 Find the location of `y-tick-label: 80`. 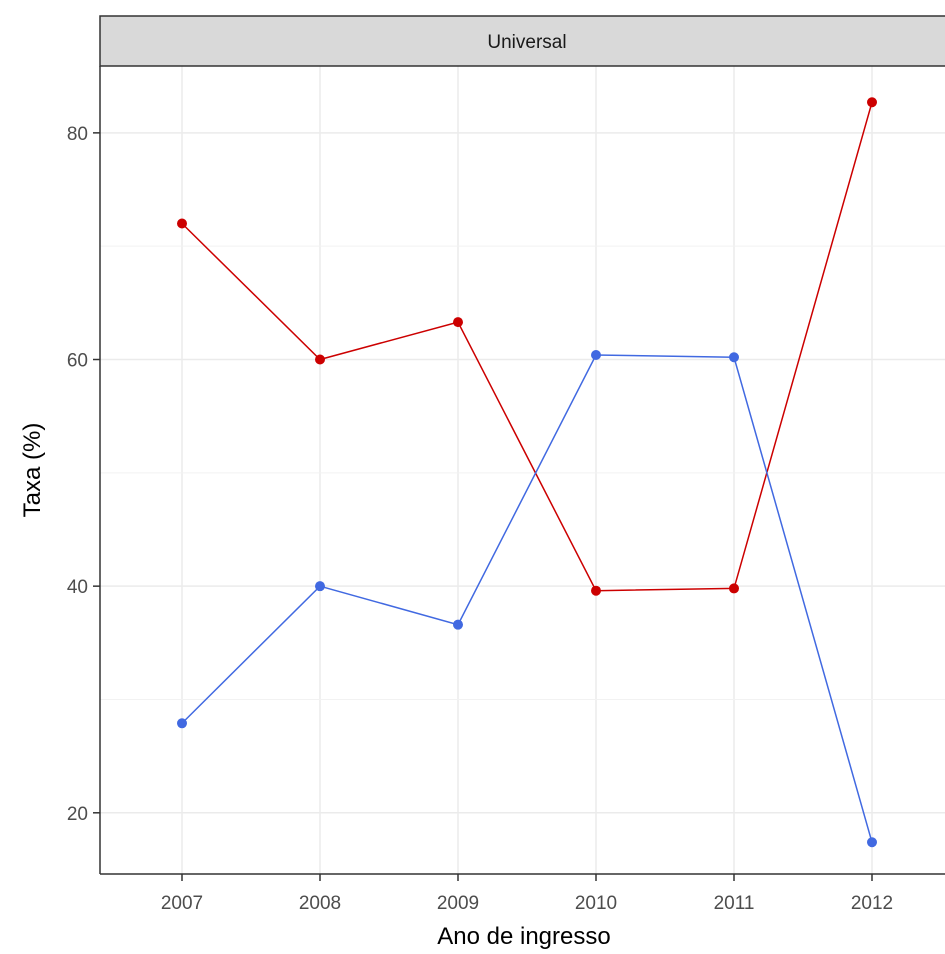

y-tick-label: 80 is located at coordinates (77, 134).